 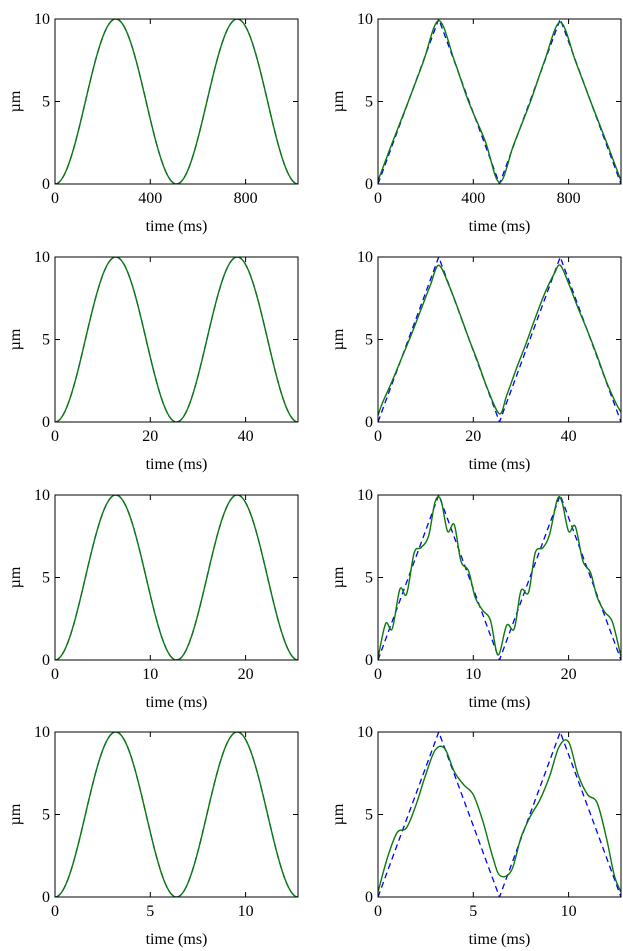 I want to click on panel-row3-right: 0 10 20 0 5 10 time (ms) µm, so click(x=476, y=599).